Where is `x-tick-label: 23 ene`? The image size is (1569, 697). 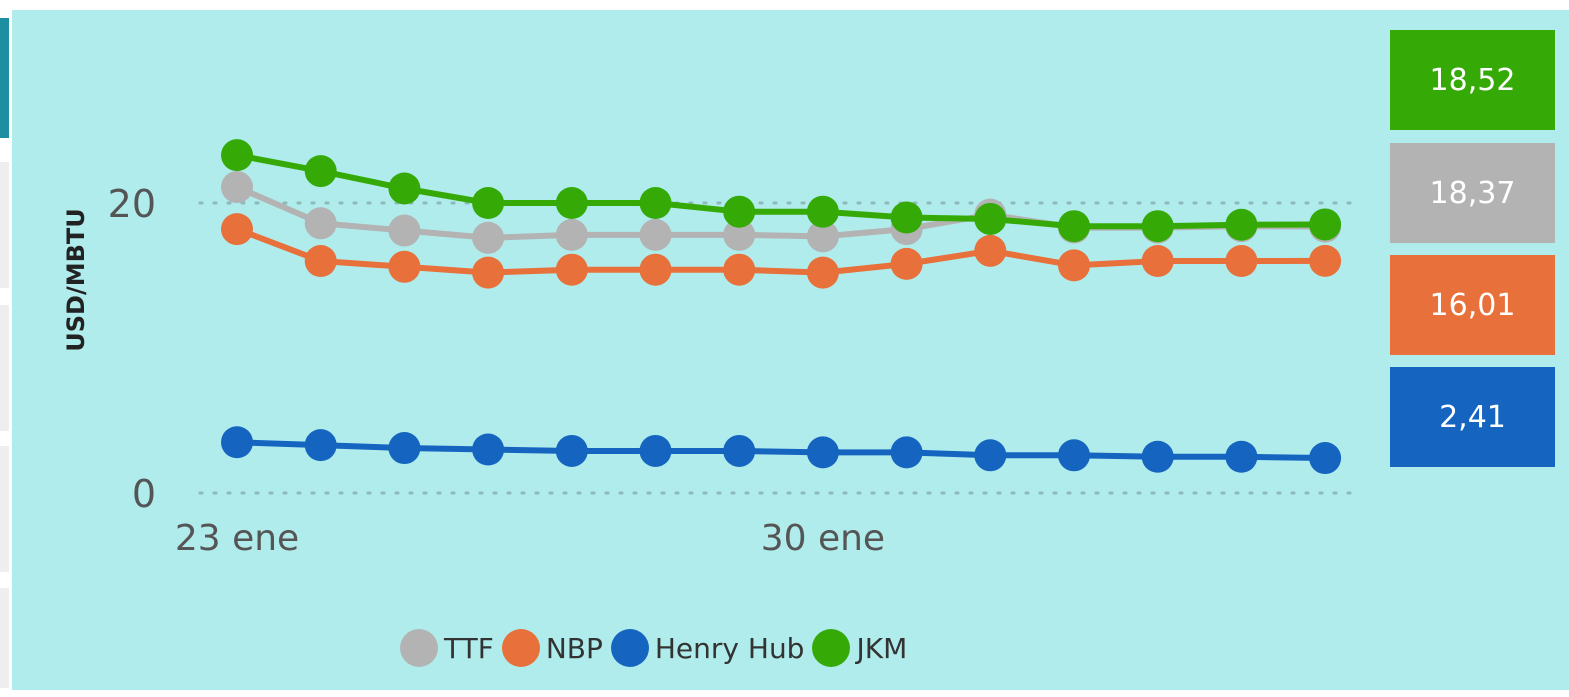
x-tick-label: 23 ene is located at coordinates (237, 538).